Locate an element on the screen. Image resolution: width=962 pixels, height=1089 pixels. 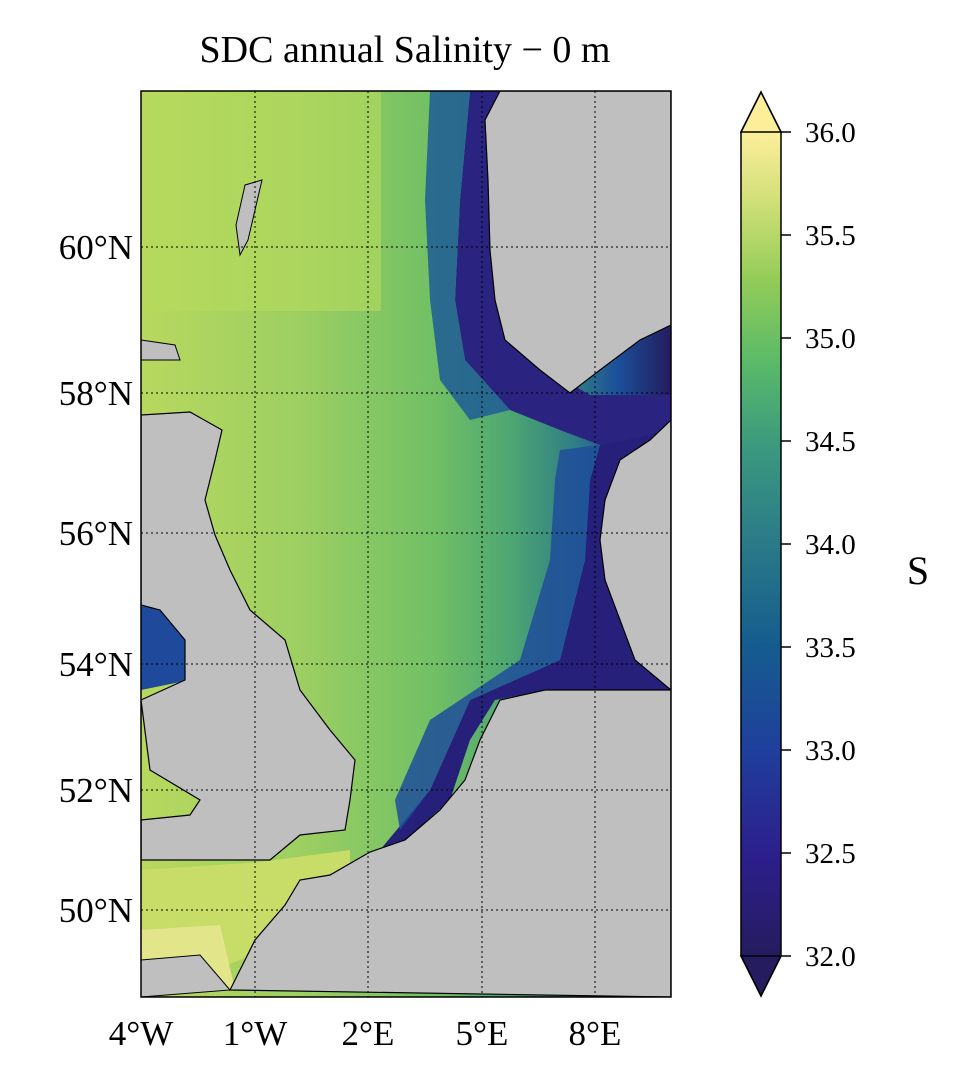
great-britain-land is located at coordinates (248, 636).